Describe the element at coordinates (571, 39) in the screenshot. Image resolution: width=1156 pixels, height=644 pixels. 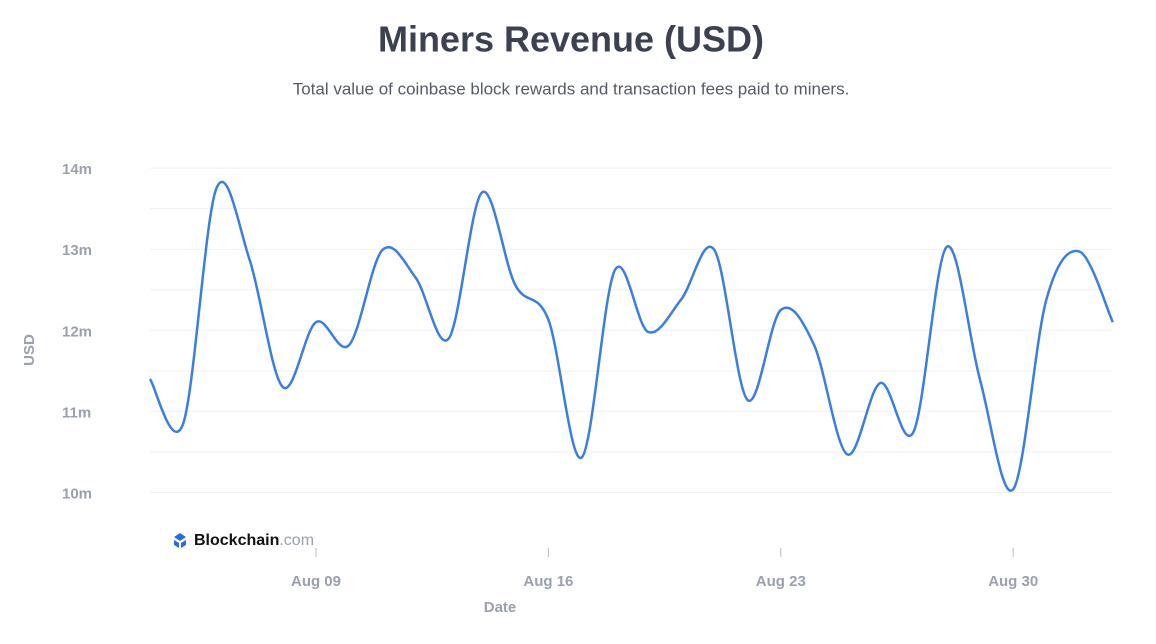
I see `chart-title: Miners Revenue (USD)` at that location.